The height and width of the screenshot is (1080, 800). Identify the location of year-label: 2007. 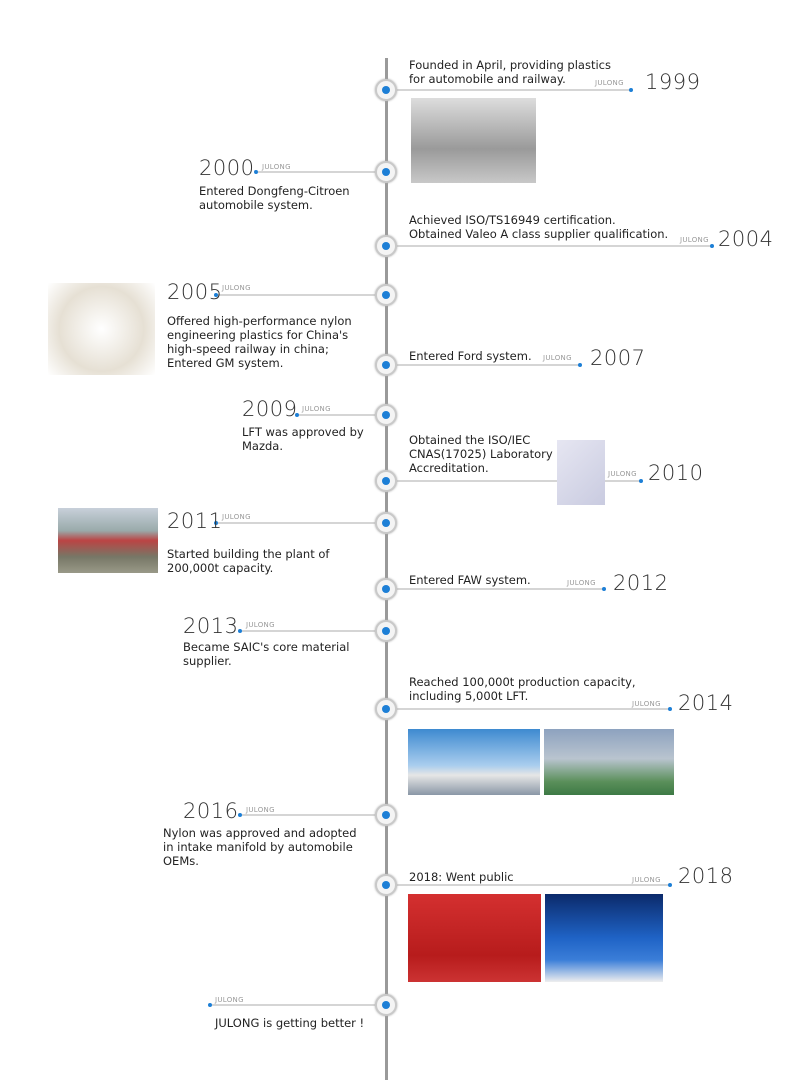
(618, 358).